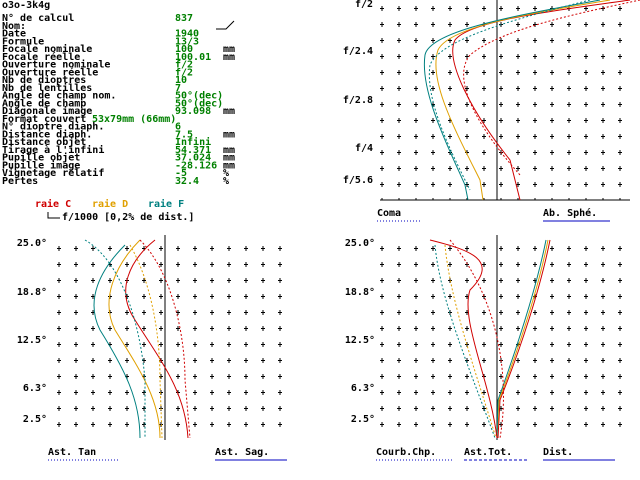  Describe the element at coordinates (488, 452) in the screenshot. I see `plot-label: Ast.Tot.` at that location.